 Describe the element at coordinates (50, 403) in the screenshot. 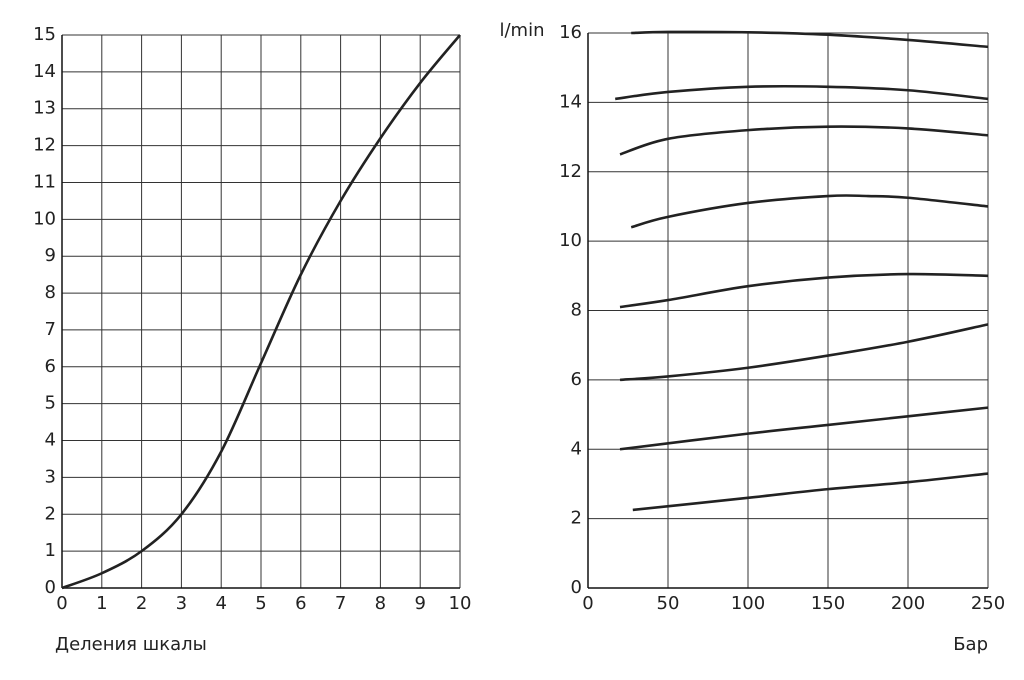

I see `y-tick-label: 5` at that location.